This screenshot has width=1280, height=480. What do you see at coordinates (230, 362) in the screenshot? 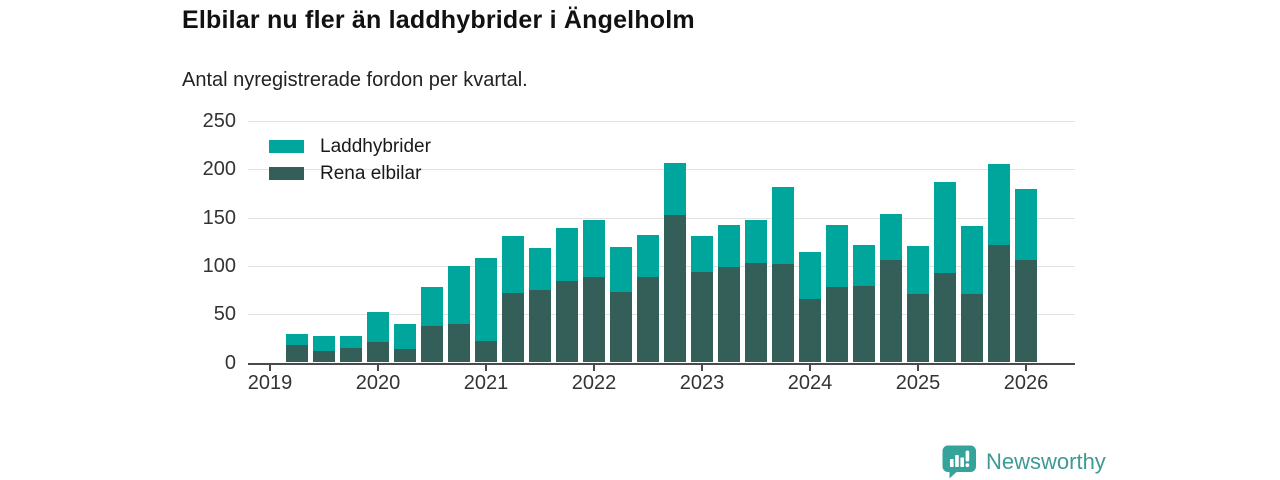
I see `y-axis-label-0: 0` at bounding box center [230, 362].